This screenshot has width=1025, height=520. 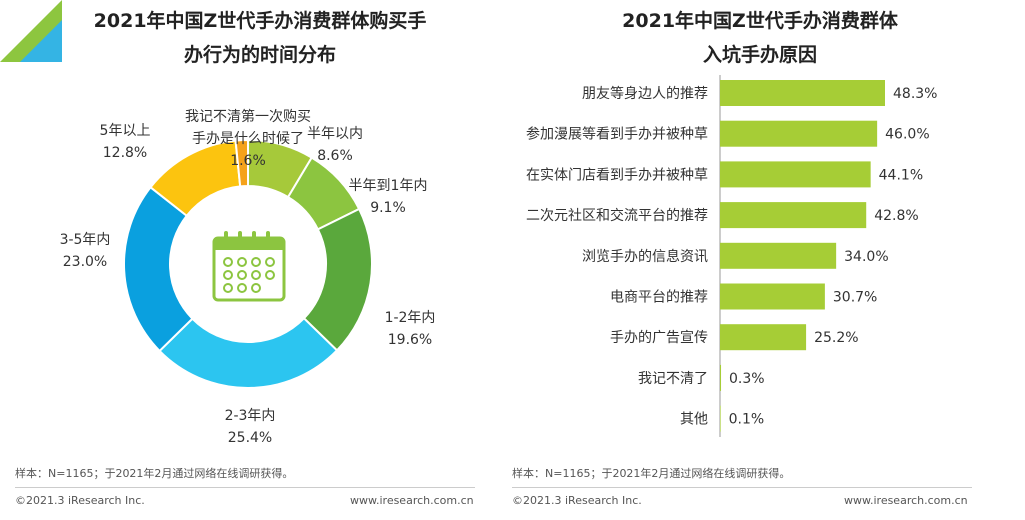 I want to click on donut-slice-value: 8.6%, so click(x=335, y=156).